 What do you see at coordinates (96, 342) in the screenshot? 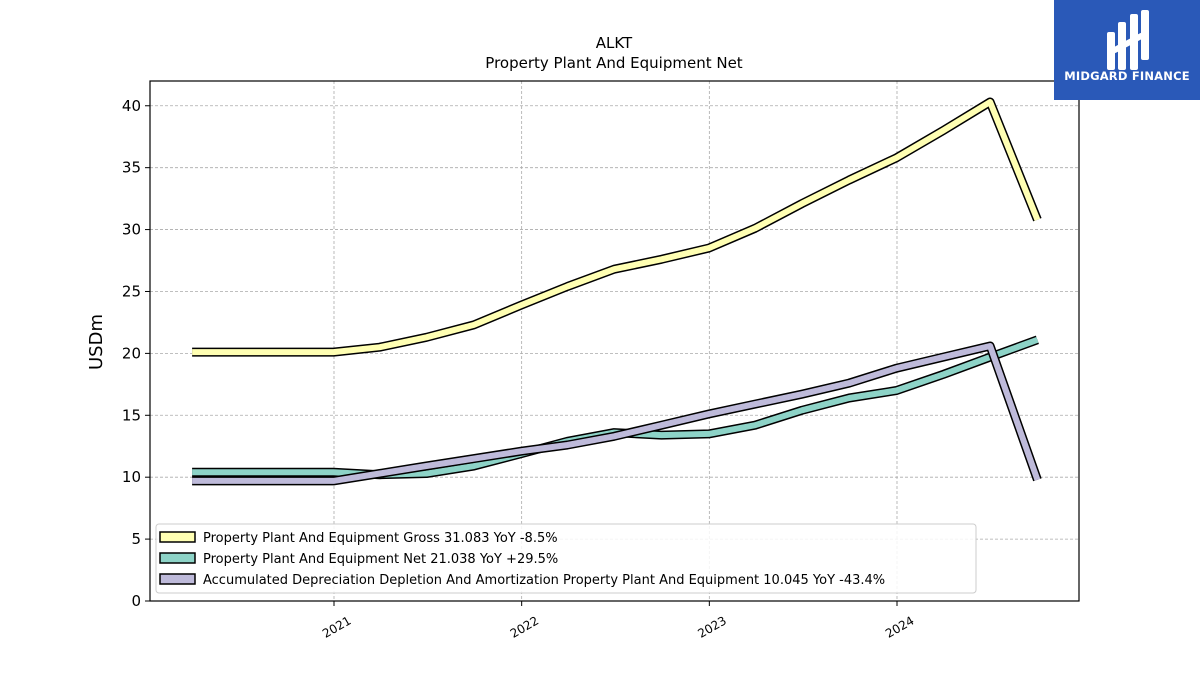
I see `y-axis-label: USDm` at bounding box center [96, 342].